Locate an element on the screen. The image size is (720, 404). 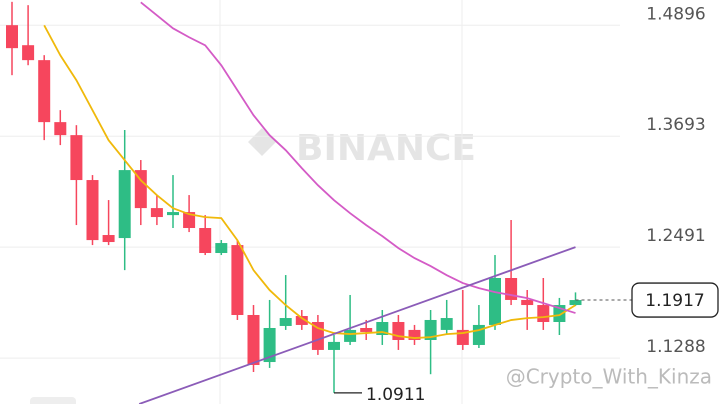
credit: @Crypto_With_Kinza is located at coordinates (609, 377).